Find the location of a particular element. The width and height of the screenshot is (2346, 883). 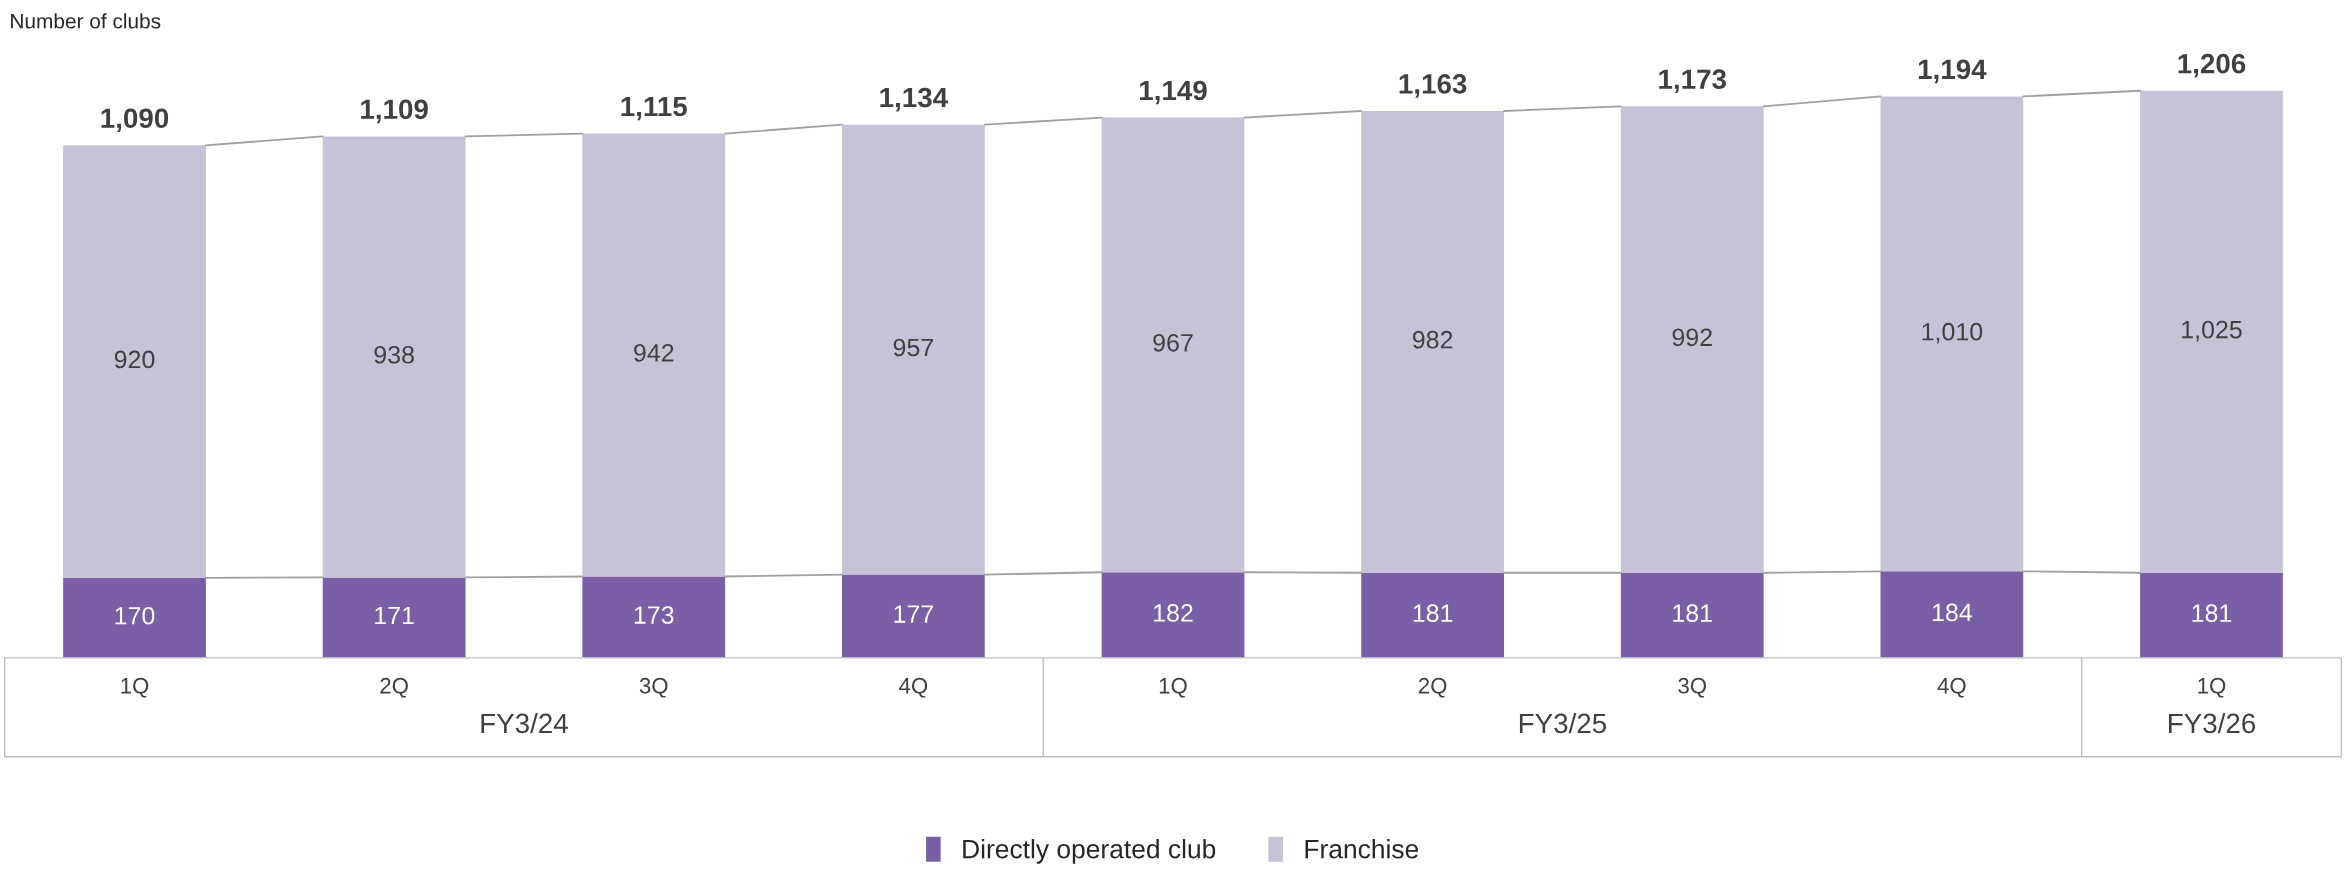

data-label: 171 is located at coordinates (394, 615).